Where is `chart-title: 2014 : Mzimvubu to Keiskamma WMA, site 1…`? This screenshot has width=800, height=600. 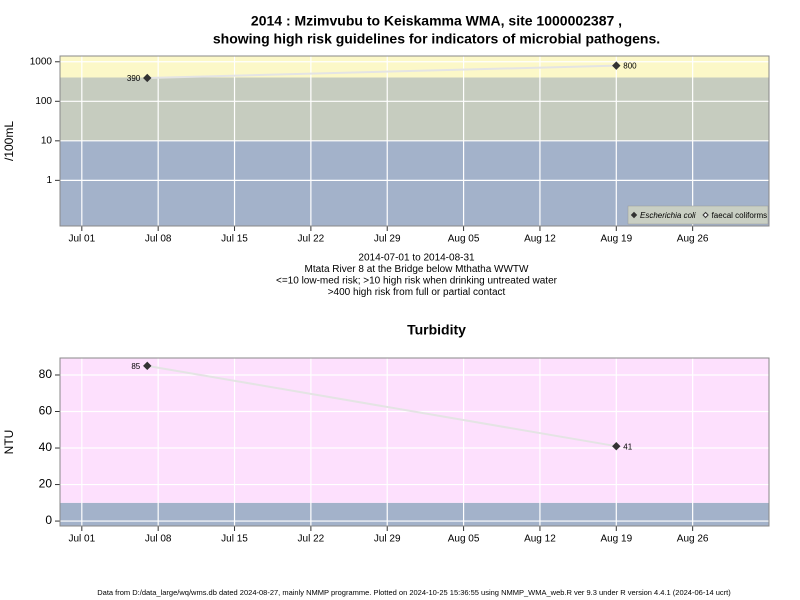 chart-title: 2014 : Mzimvubu to Keiskamma WMA, site 1… is located at coordinates (436, 21).